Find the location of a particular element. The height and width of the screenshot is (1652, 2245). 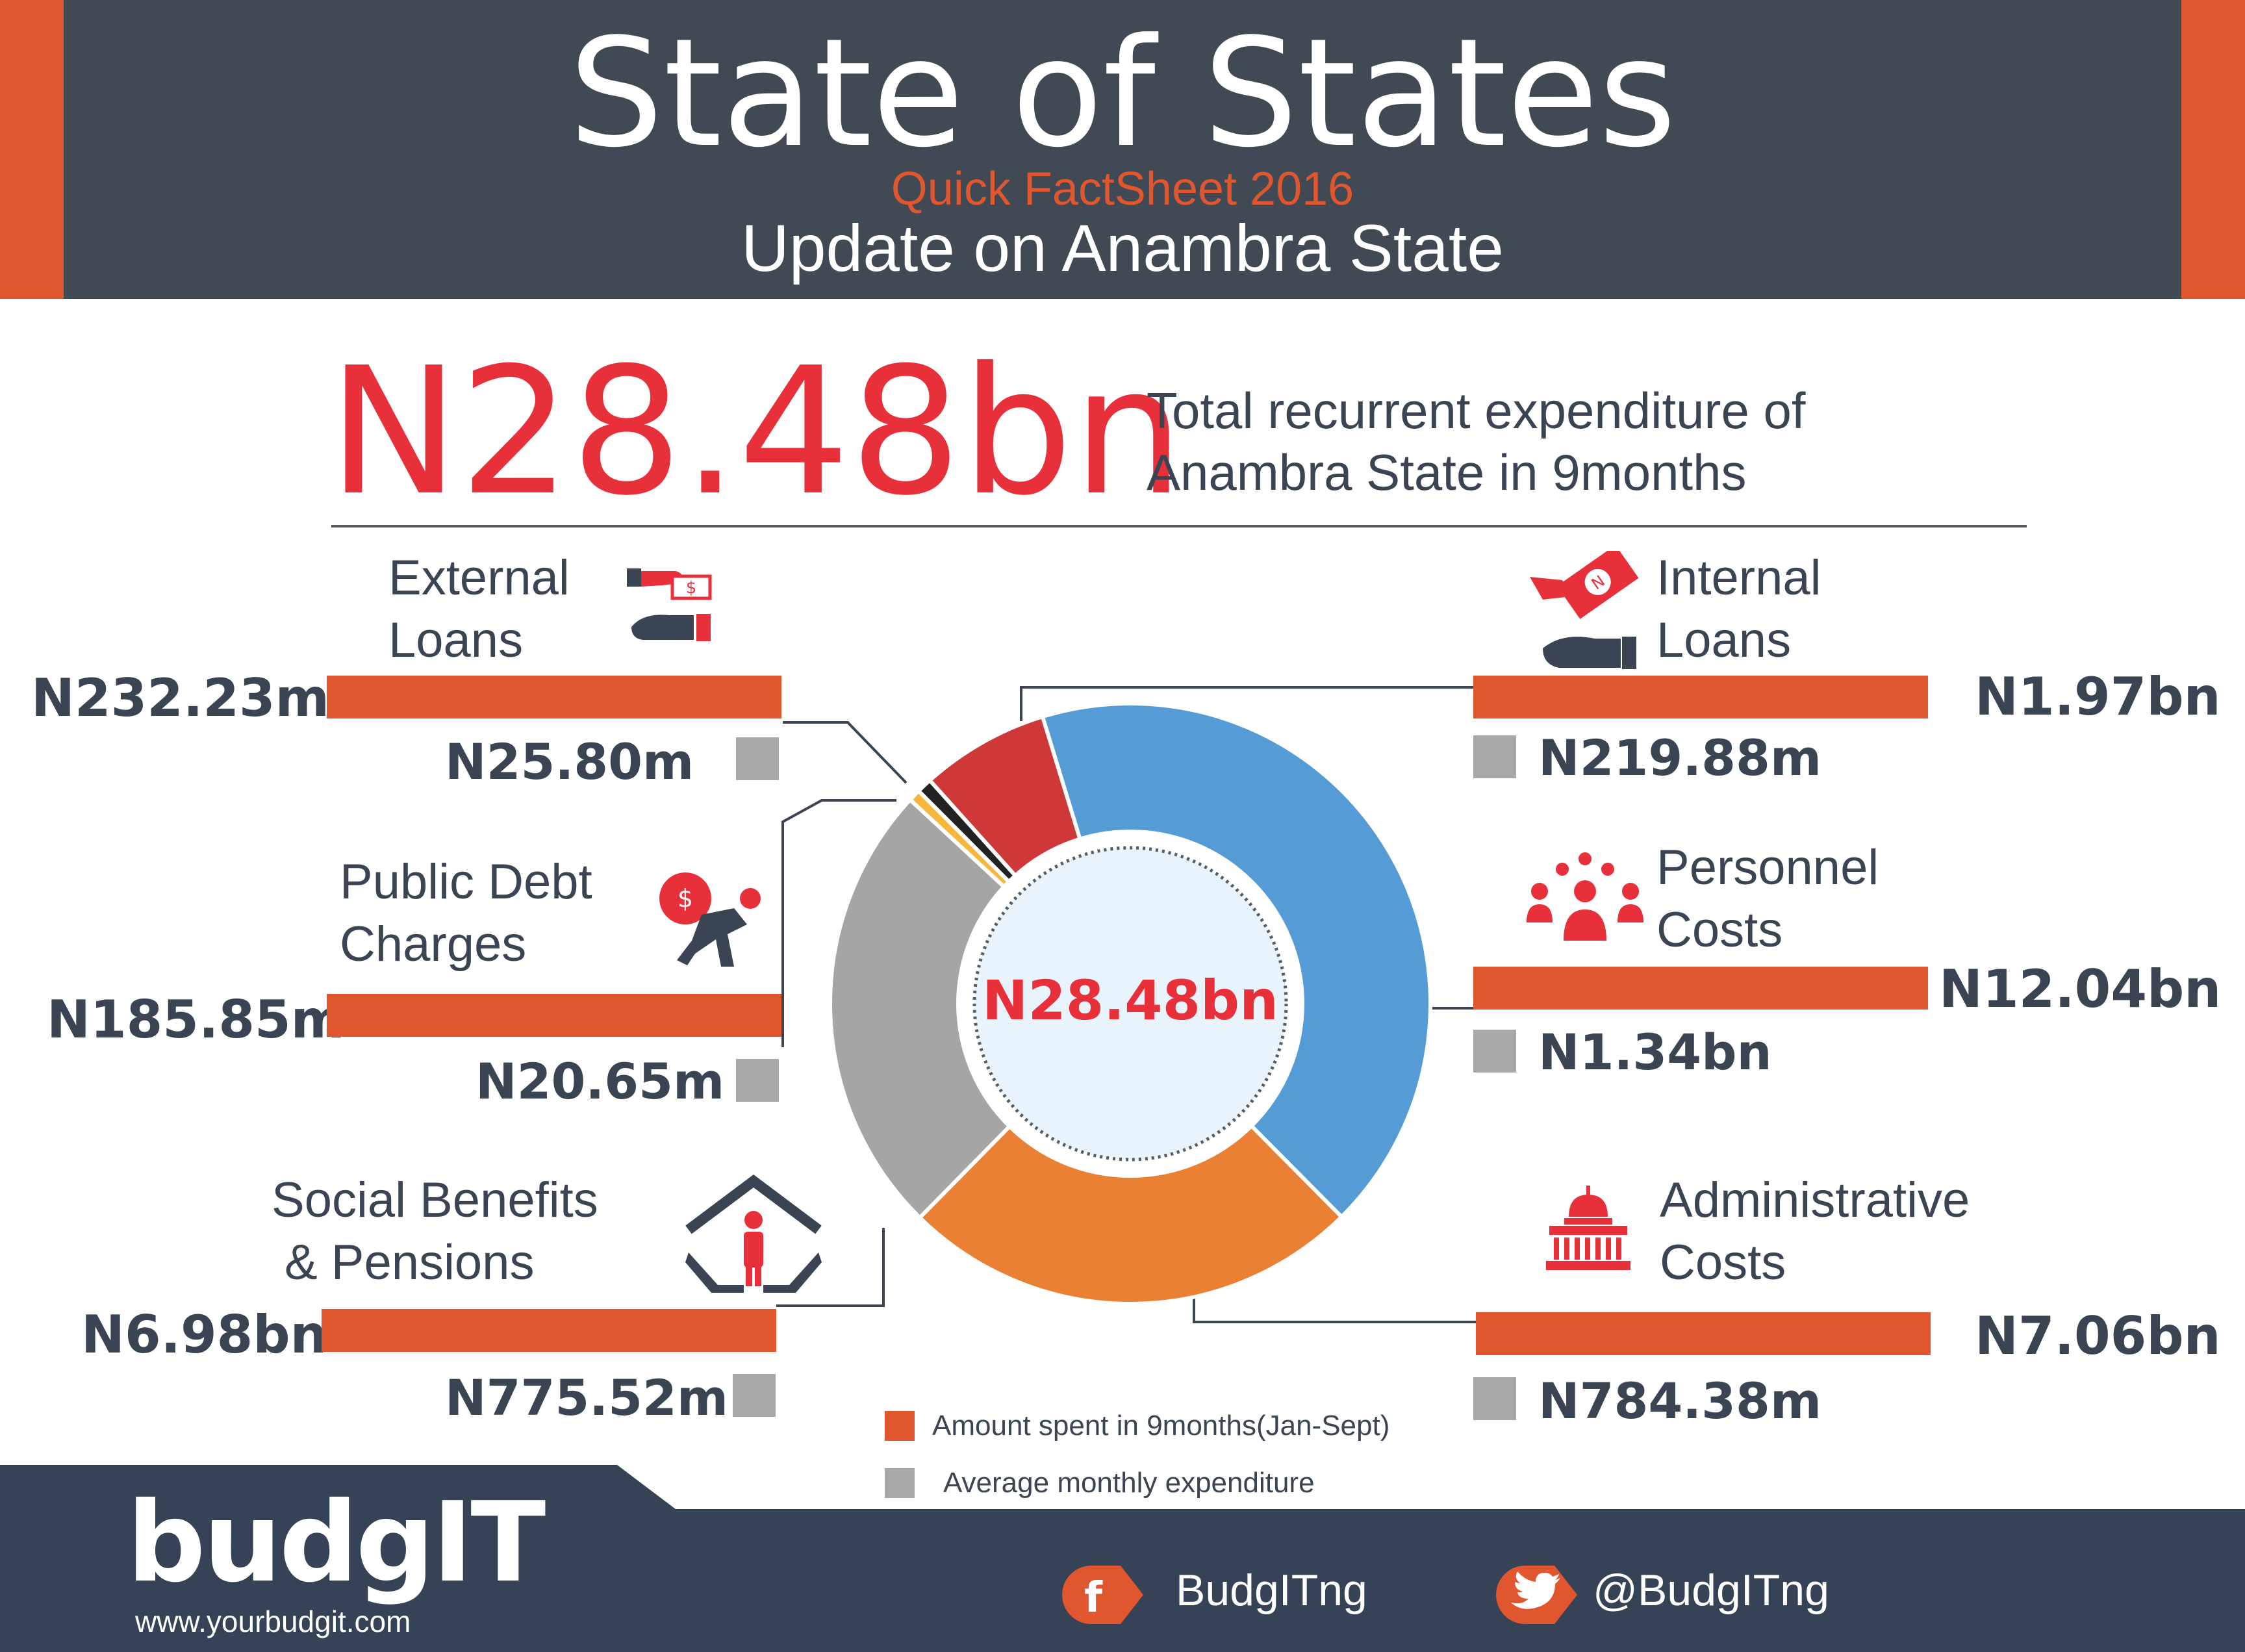

hand-money-icon: $ is located at coordinates (669, 605).